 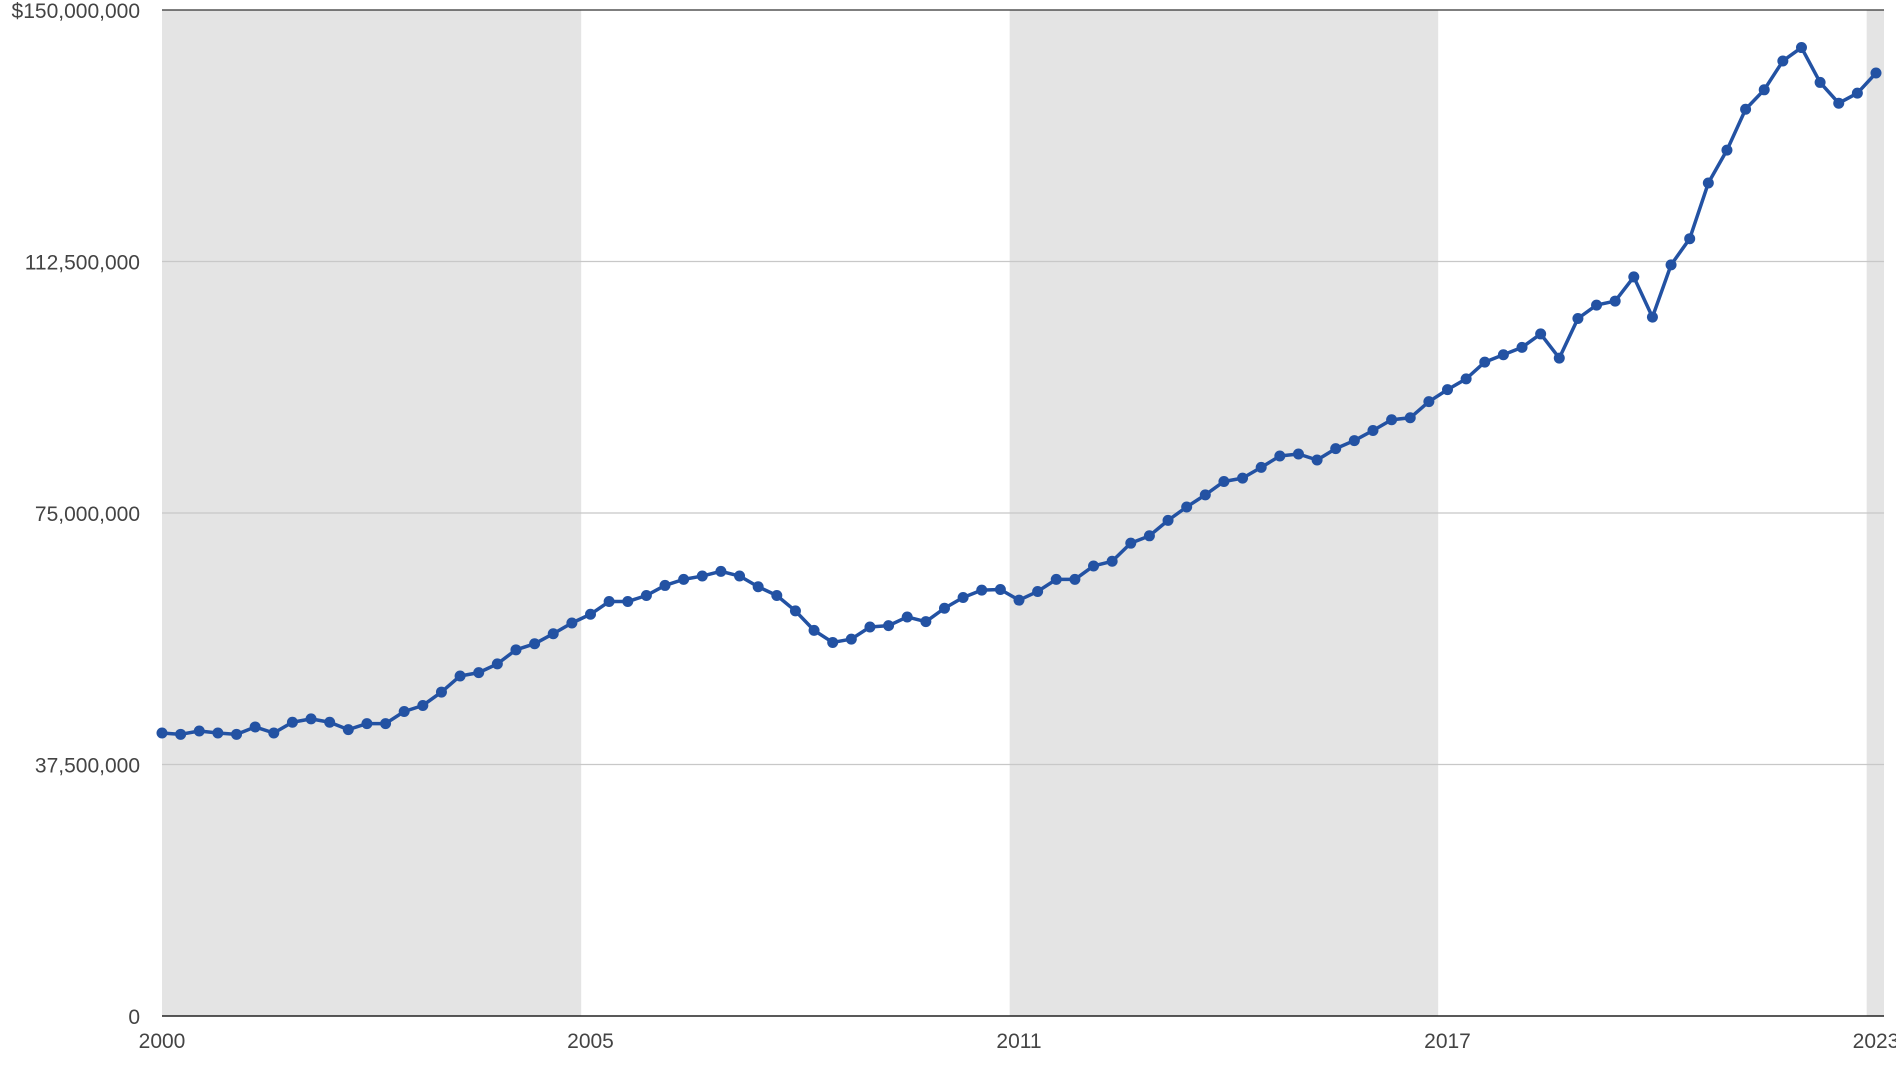 I want to click on y-tick-label: 37,500,000, so click(x=87, y=766).